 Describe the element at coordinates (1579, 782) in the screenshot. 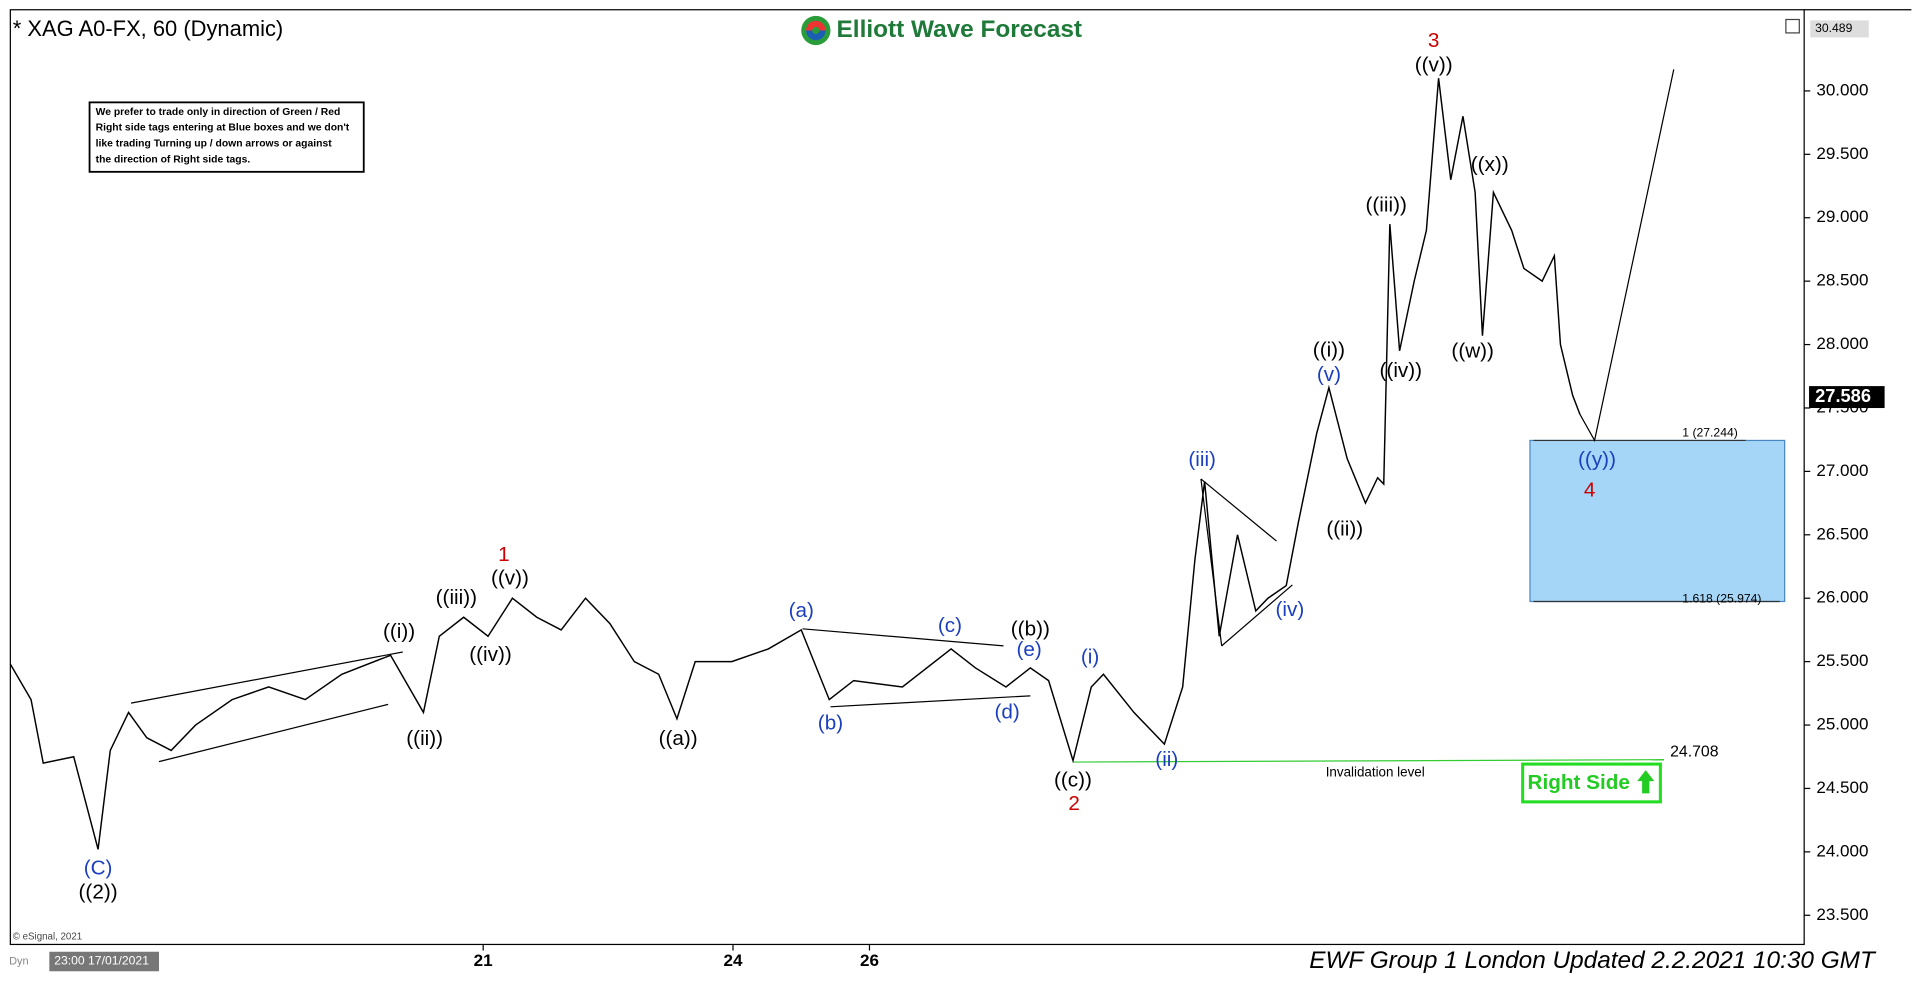

I see `right-side-label: Right Side` at that location.